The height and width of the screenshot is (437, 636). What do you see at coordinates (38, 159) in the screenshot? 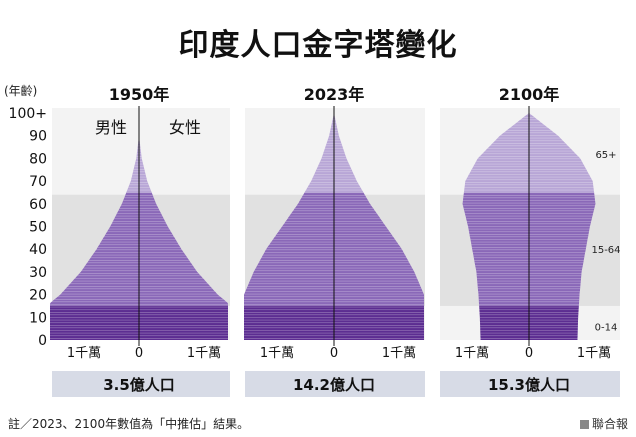
I see `y-tick-label: 80` at bounding box center [38, 159].